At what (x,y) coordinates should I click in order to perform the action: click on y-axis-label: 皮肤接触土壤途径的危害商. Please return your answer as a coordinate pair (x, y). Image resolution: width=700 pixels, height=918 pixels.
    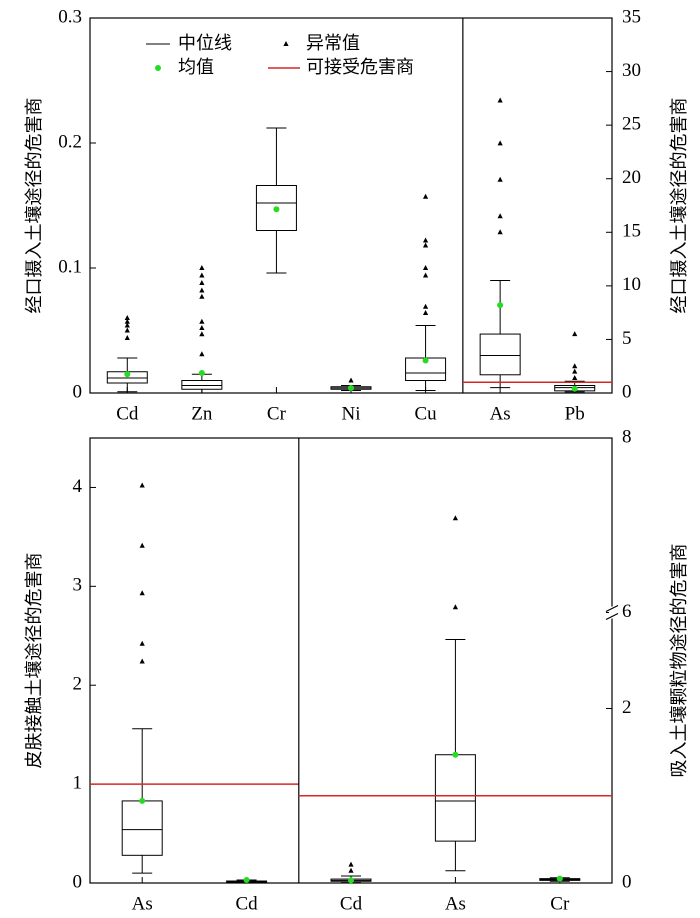
    Looking at the image, I should click on (34, 661).